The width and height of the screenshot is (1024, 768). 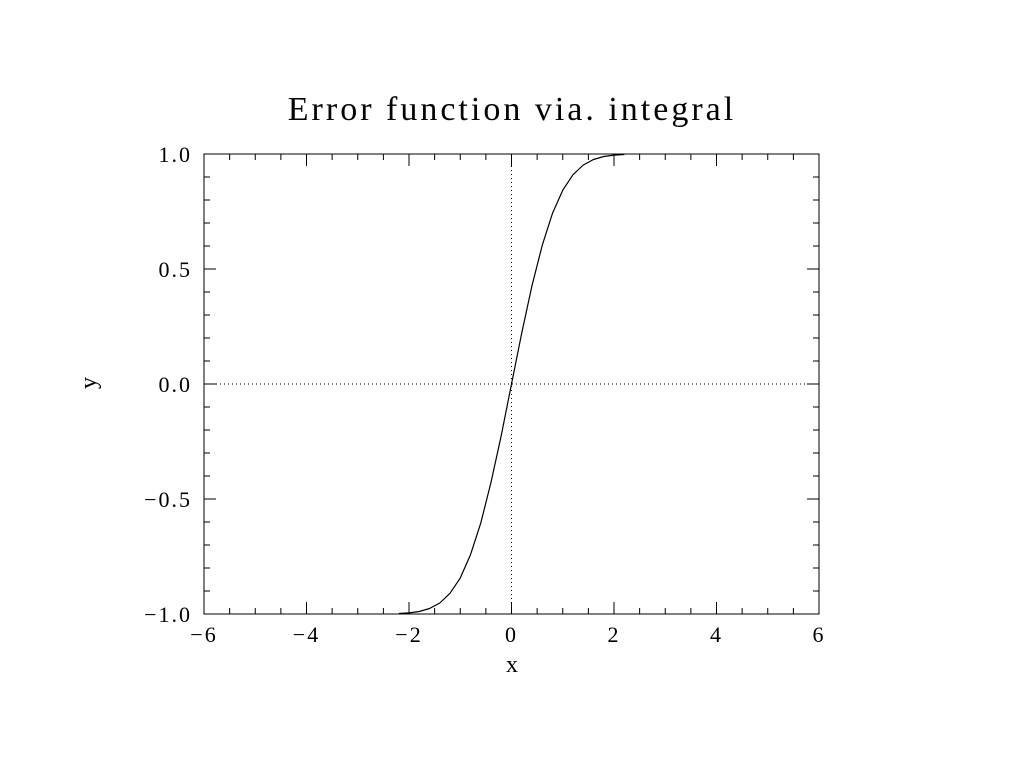 I want to click on x-tick-labels: −6 −4 −2 0 2 4 6, so click(x=508, y=634).